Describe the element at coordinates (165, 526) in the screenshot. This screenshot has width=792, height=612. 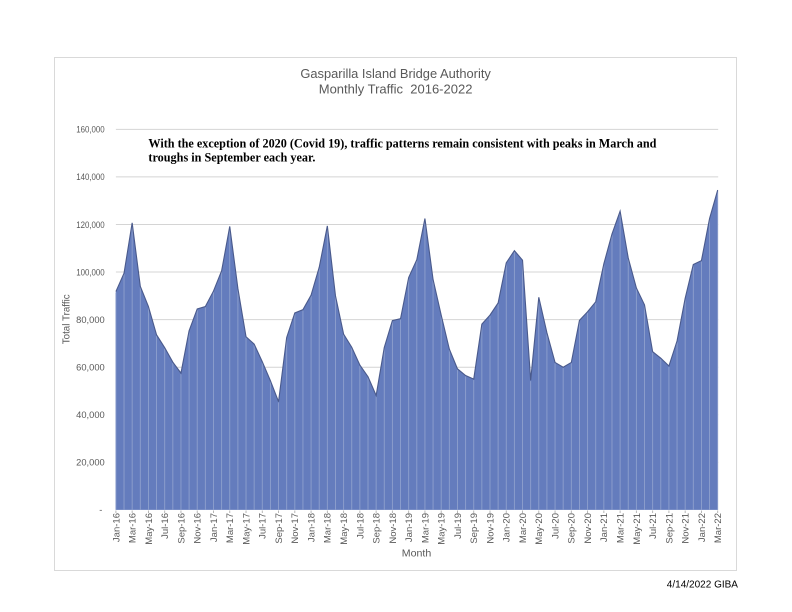
I see `svg-text: Jul-16` at that location.